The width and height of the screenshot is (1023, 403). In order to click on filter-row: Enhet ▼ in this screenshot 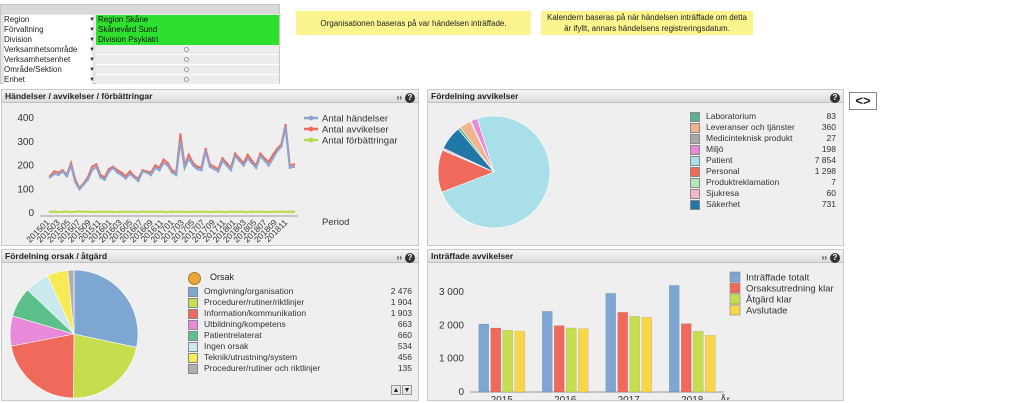, I will do `click(140, 80)`.